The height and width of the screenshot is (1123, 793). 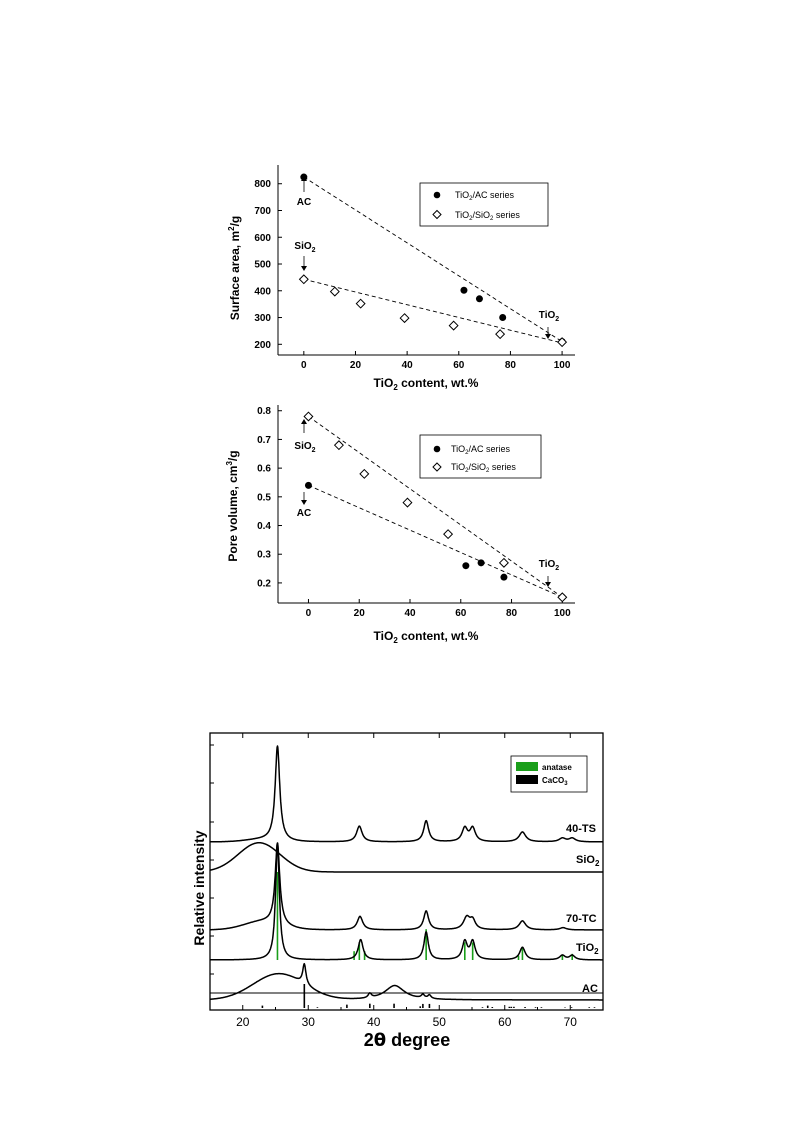 What do you see at coordinates (309, 1022) in the screenshot?
I see `xrd-x-tick-label: 30` at bounding box center [309, 1022].